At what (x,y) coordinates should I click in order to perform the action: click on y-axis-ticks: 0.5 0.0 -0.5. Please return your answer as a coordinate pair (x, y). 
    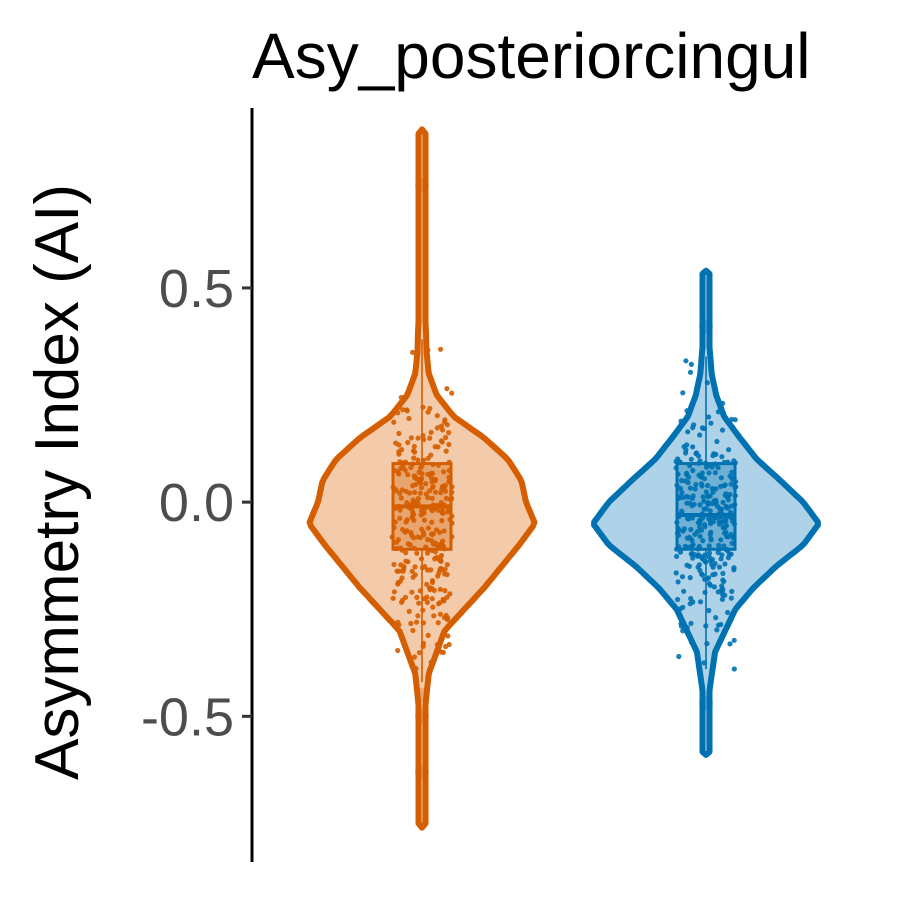
    Looking at the image, I should click on (196, 503).